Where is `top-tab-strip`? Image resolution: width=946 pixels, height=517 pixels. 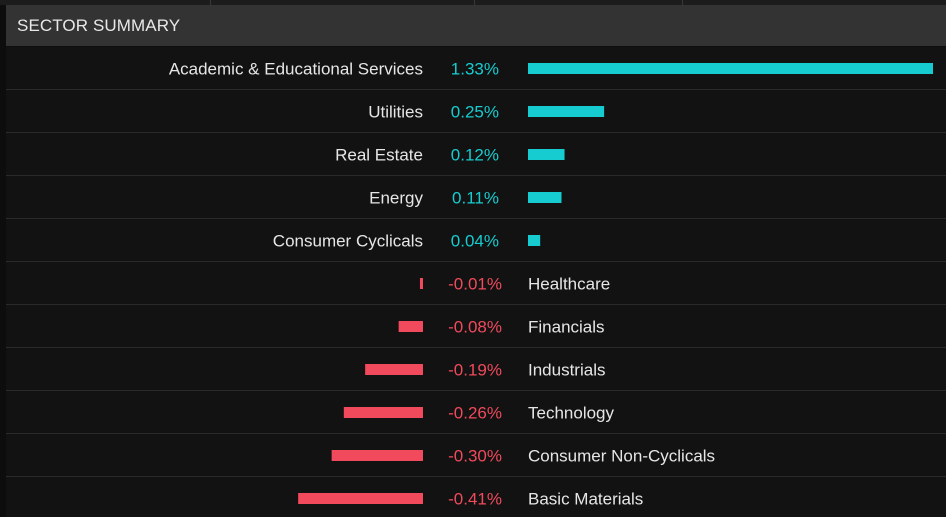 top-tab-strip is located at coordinates (473, 2).